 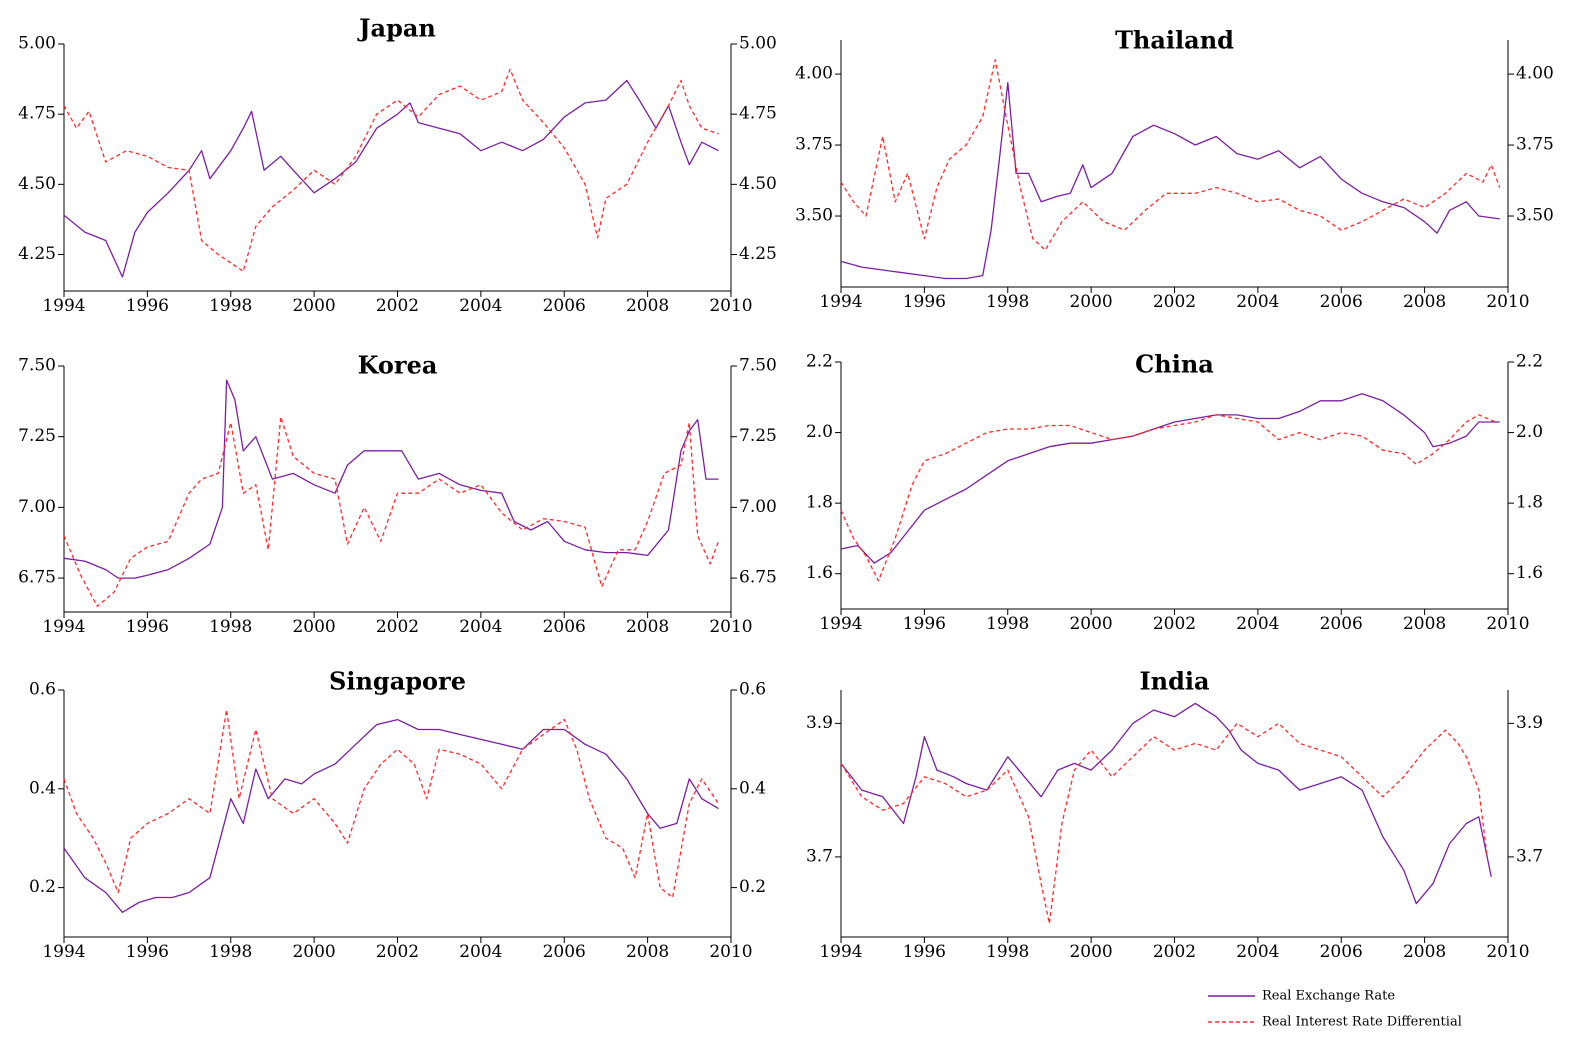 What do you see at coordinates (1174, 952) in the screenshot?
I see `x-tick-label-india-2002: 2002` at bounding box center [1174, 952].